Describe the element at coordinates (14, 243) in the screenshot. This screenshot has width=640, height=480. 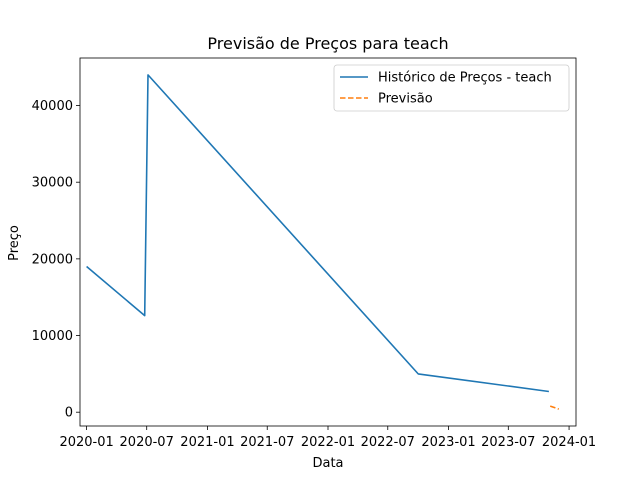
I see `y-axis-label: Preço` at that location.